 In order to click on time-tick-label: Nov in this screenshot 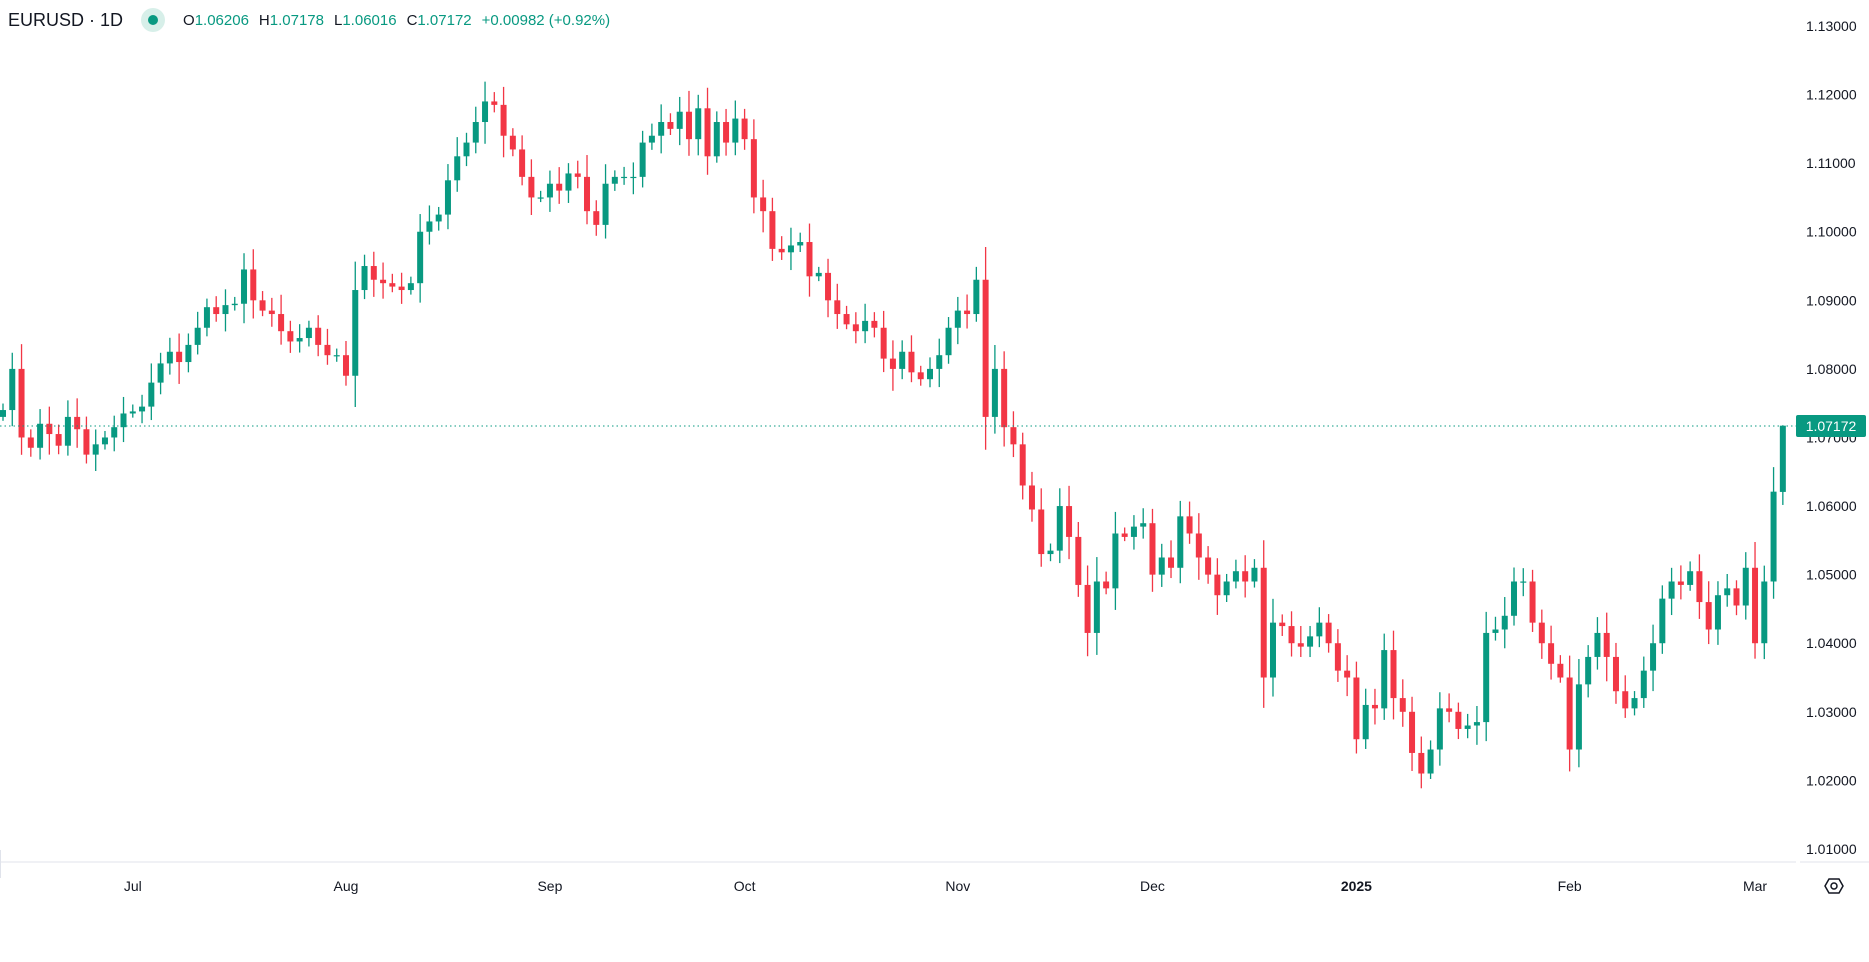, I will do `click(957, 886)`.